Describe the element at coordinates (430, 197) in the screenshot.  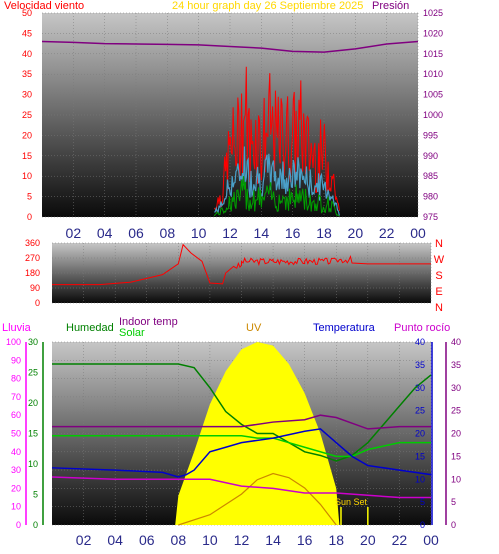
I see `pressure-tick: 980` at that location.